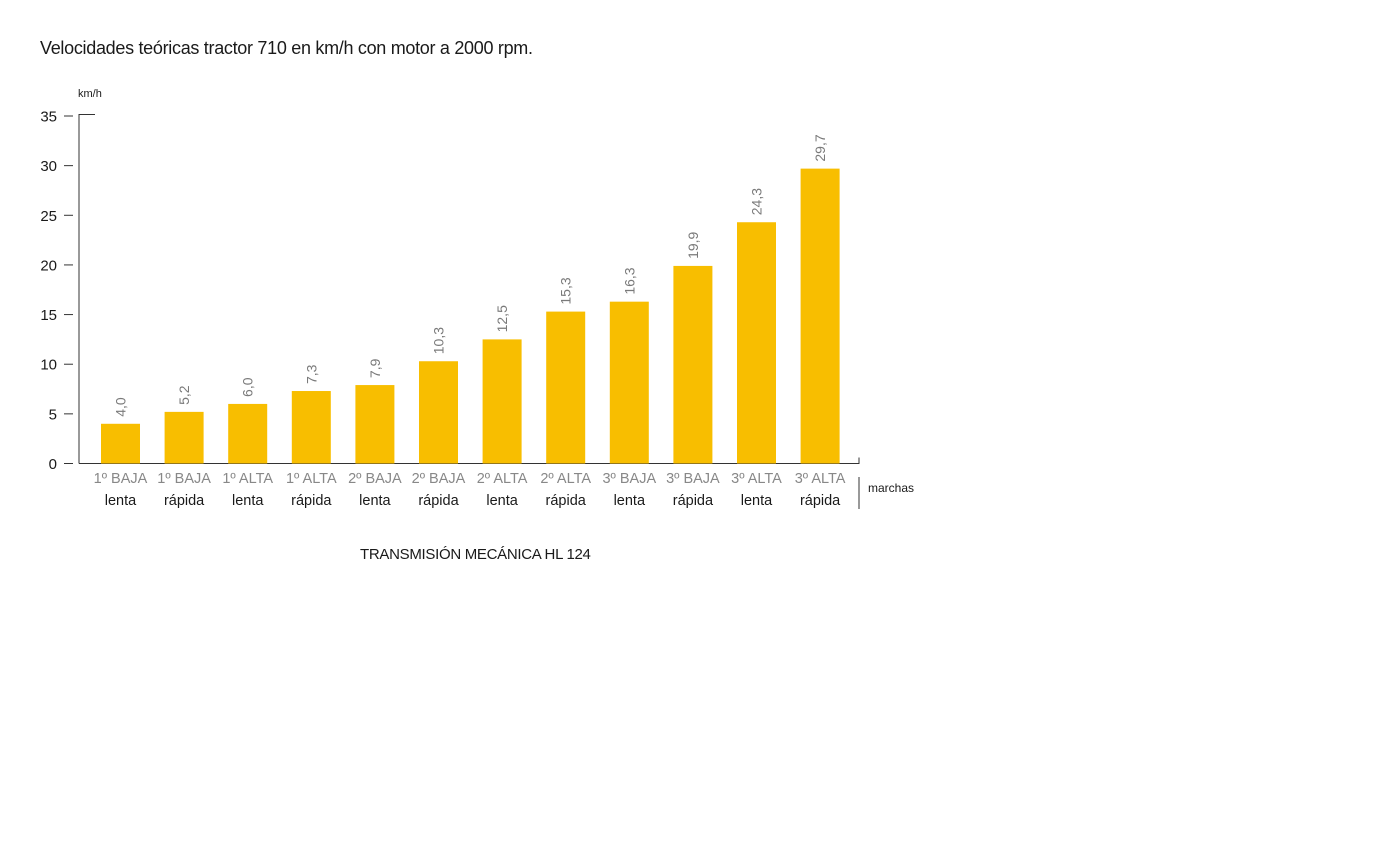 Image resolution: width=1400 pixels, height=868 pixels. What do you see at coordinates (502, 318) in the screenshot?
I see `bar-value-label: 12,5` at bounding box center [502, 318].